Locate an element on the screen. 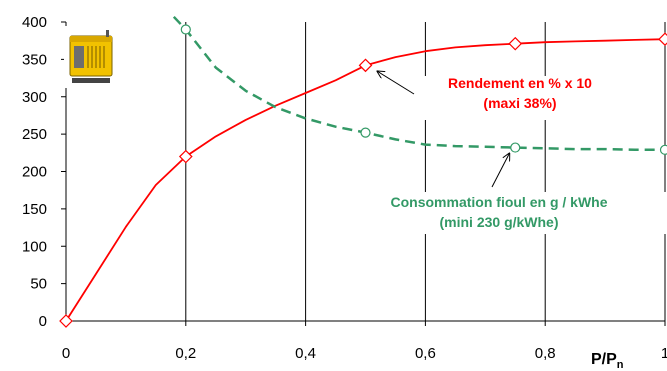  x-tick-label-3: 0,6 is located at coordinates (425, 353).